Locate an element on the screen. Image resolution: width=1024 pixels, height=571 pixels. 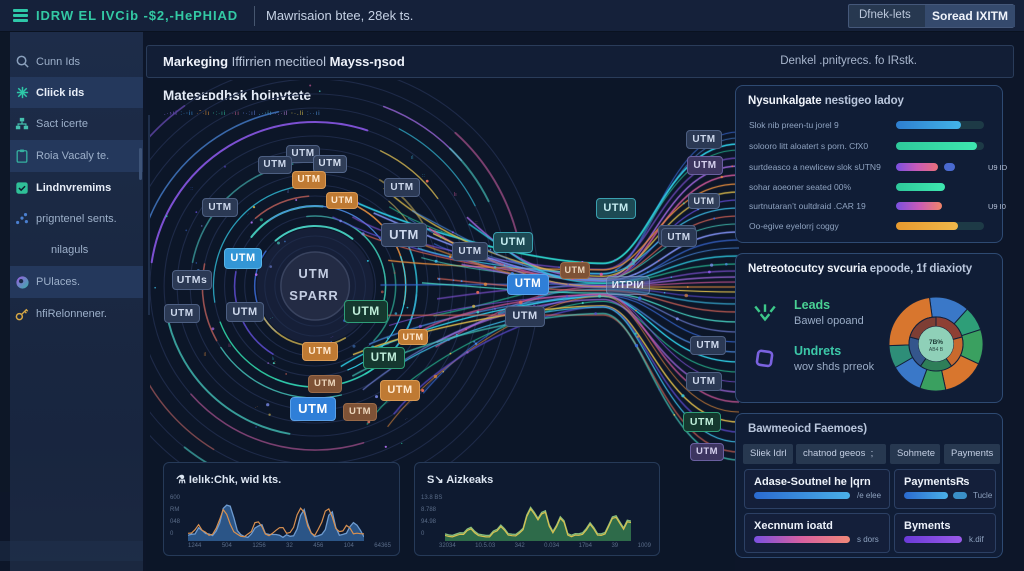
svg-text: ii is located at coordinates (395, 272).